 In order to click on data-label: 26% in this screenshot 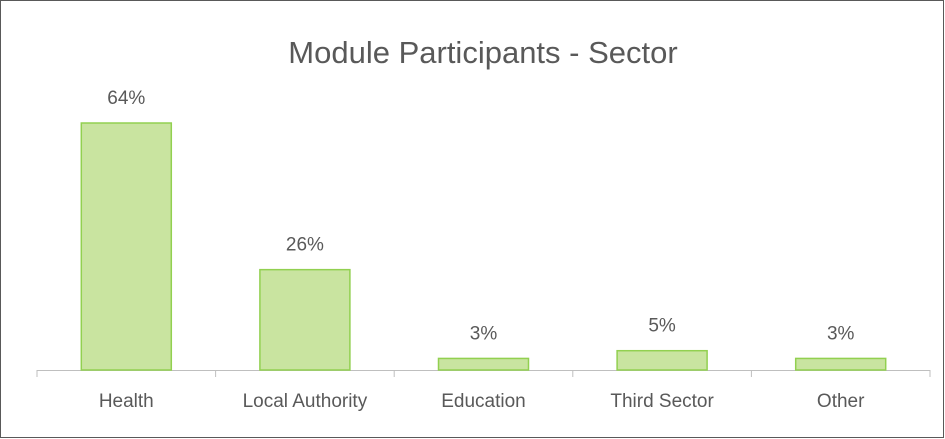, I will do `click(305, 245)`.